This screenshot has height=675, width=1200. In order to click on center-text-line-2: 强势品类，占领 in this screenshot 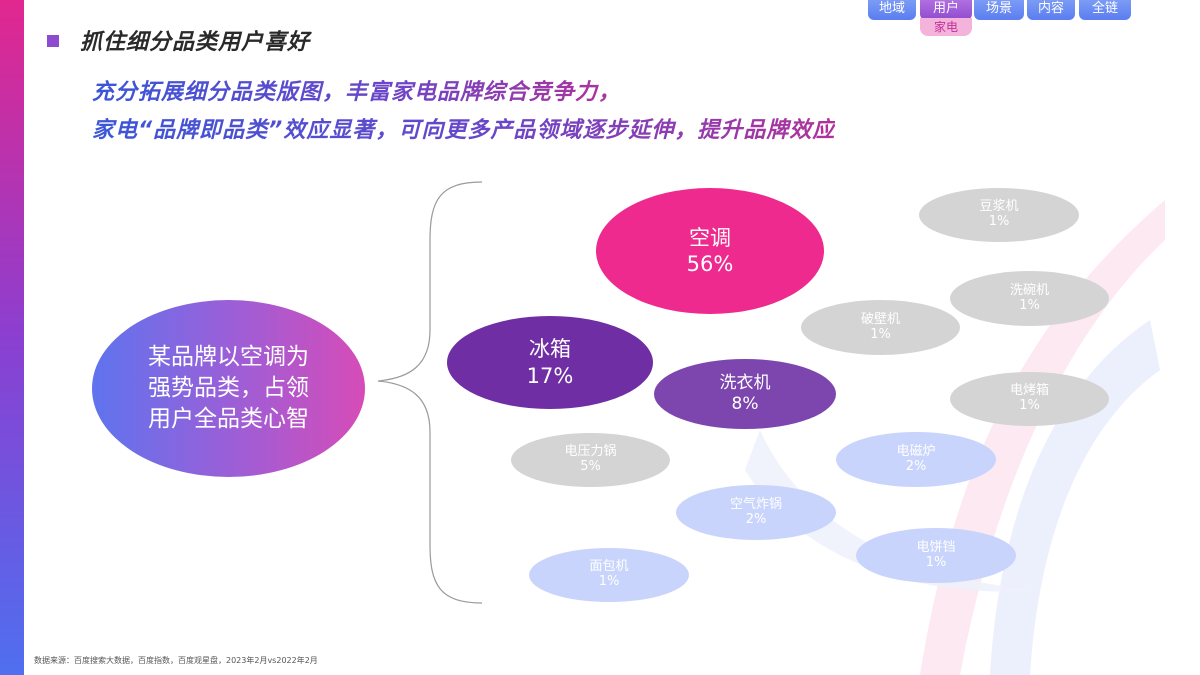, I will do `click(228, 387)`.